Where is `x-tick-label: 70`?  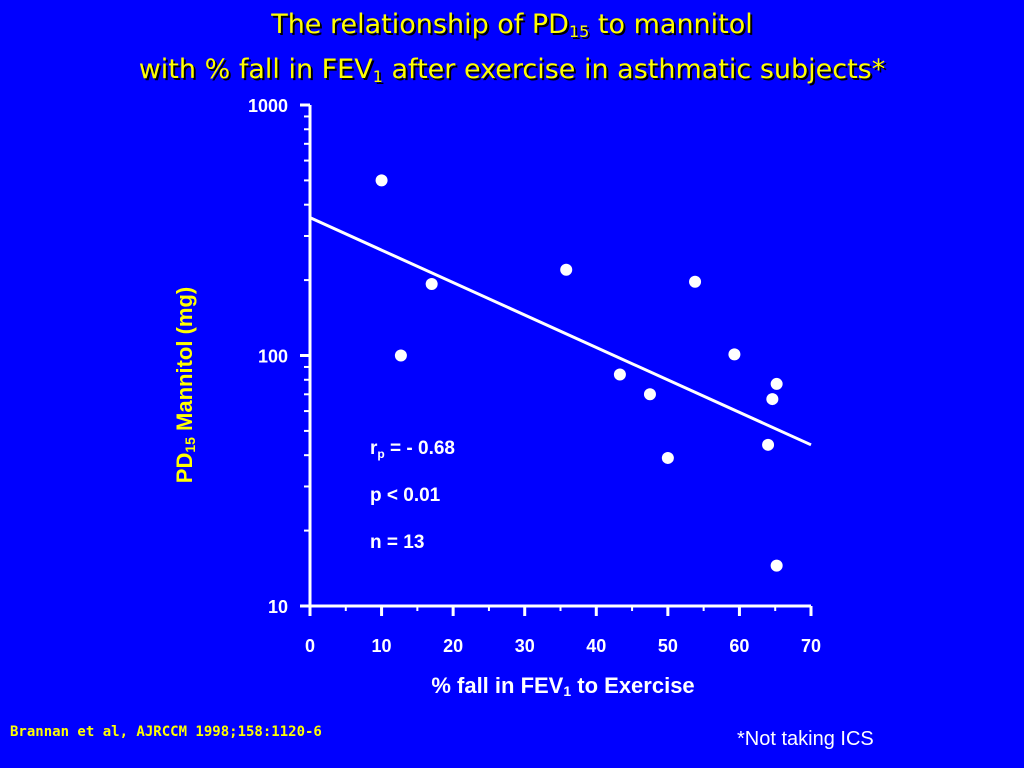
x-tick-label: 70 is located at coordinates (811, 646).